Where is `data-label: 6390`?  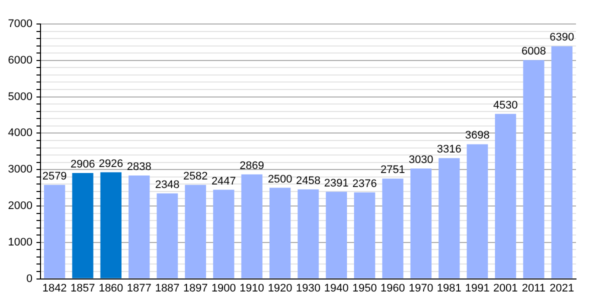 data-label: 6390 is located at coordinates (562, 38).